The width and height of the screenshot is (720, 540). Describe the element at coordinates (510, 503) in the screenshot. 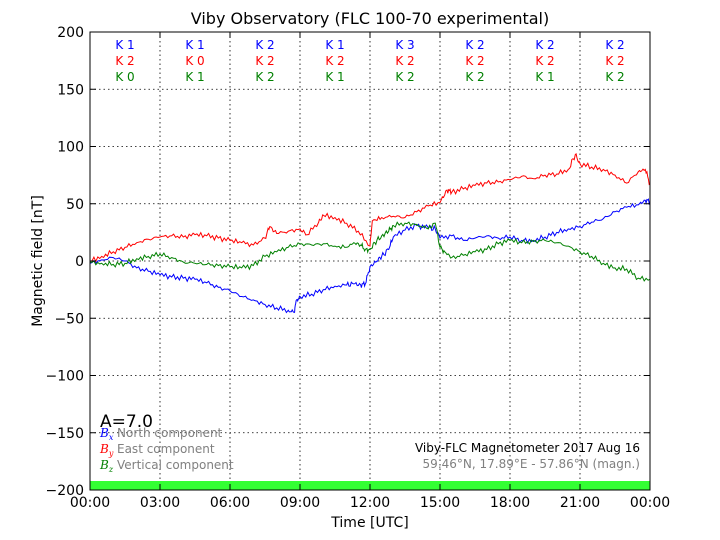

I see `x-tick-label: 18:00` at that location.